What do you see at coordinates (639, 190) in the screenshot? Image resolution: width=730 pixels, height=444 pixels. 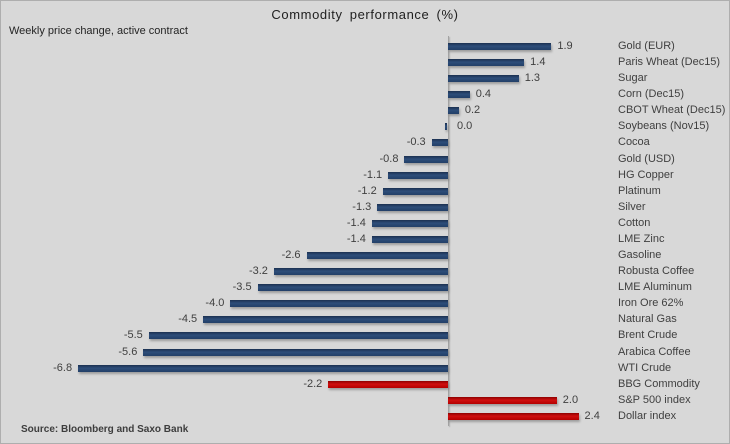 I see `category-label: Platinum` at bounding box center [639, 190].